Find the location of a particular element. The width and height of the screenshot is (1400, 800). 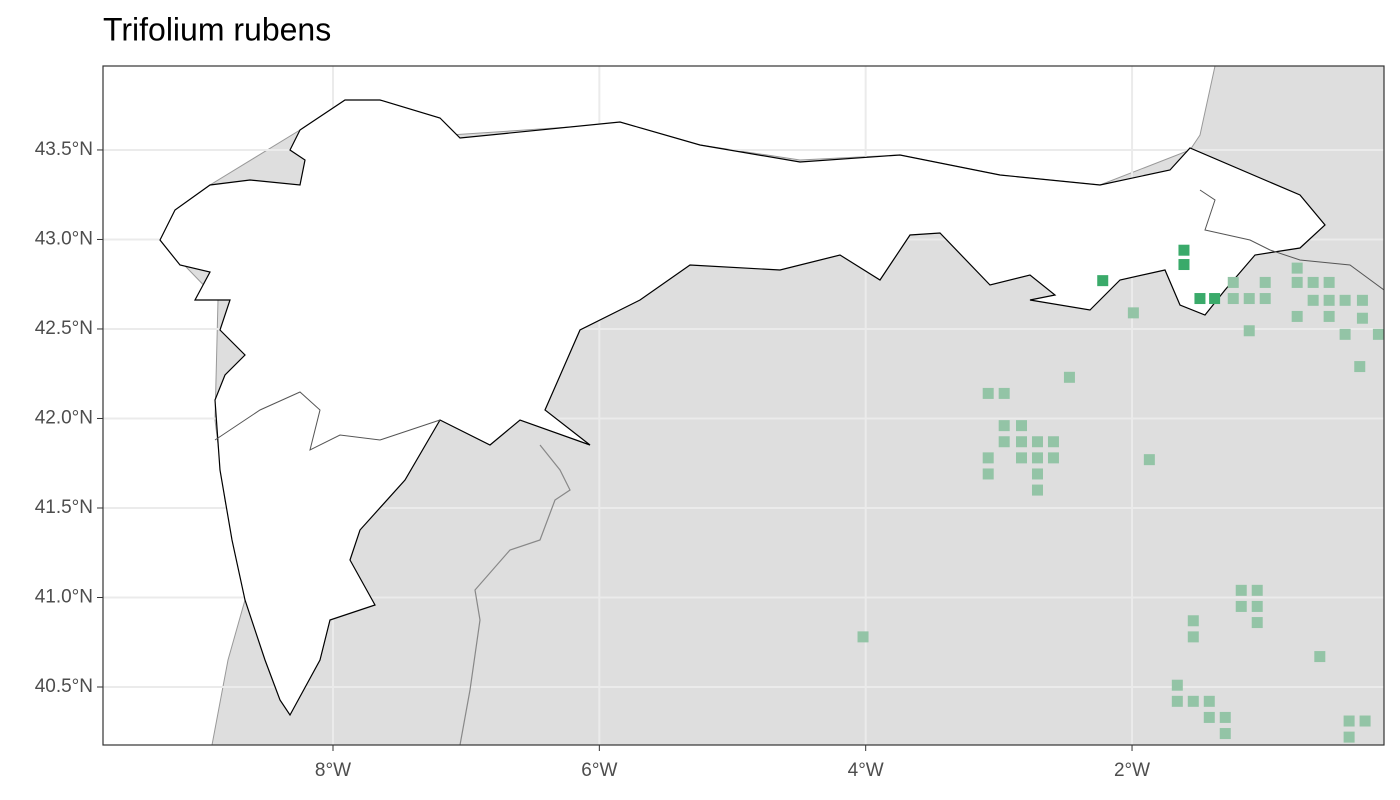

y-tick-label: 40.5°N is located at coordinates (64, 686).